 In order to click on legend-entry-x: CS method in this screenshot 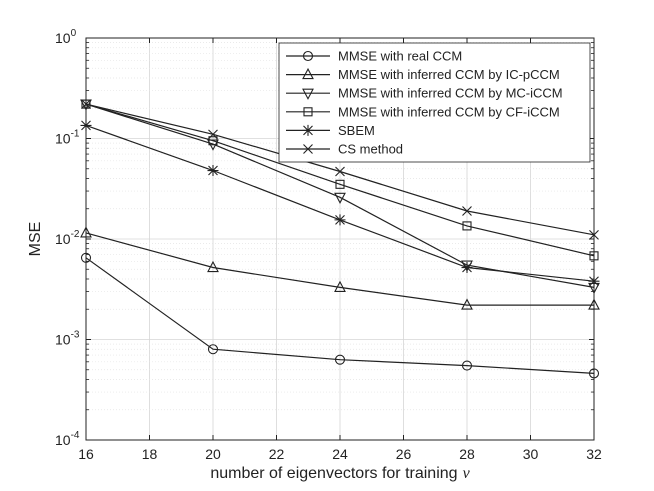, I will do `click(344, 149)`.